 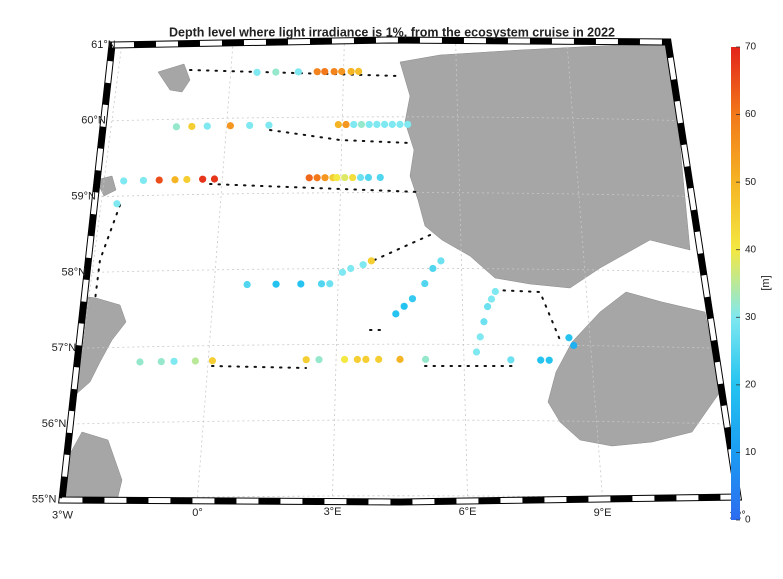 What do you see at coordinates (106, 186) in the screenshot?
I see `orkney` at bounding box center [106, 186].